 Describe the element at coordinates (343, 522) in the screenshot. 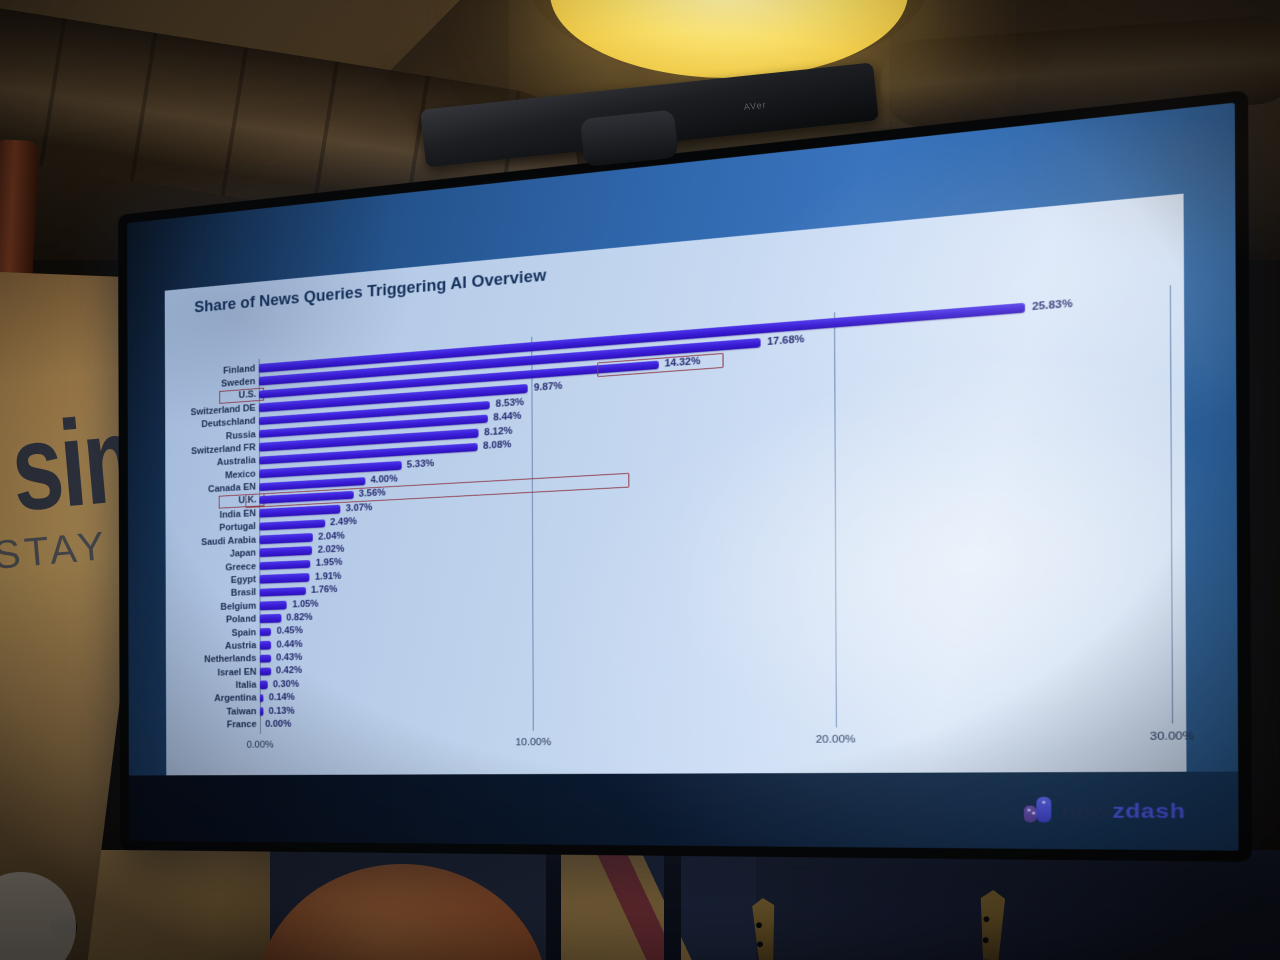

I see `value-label: 2.49%` at that location.